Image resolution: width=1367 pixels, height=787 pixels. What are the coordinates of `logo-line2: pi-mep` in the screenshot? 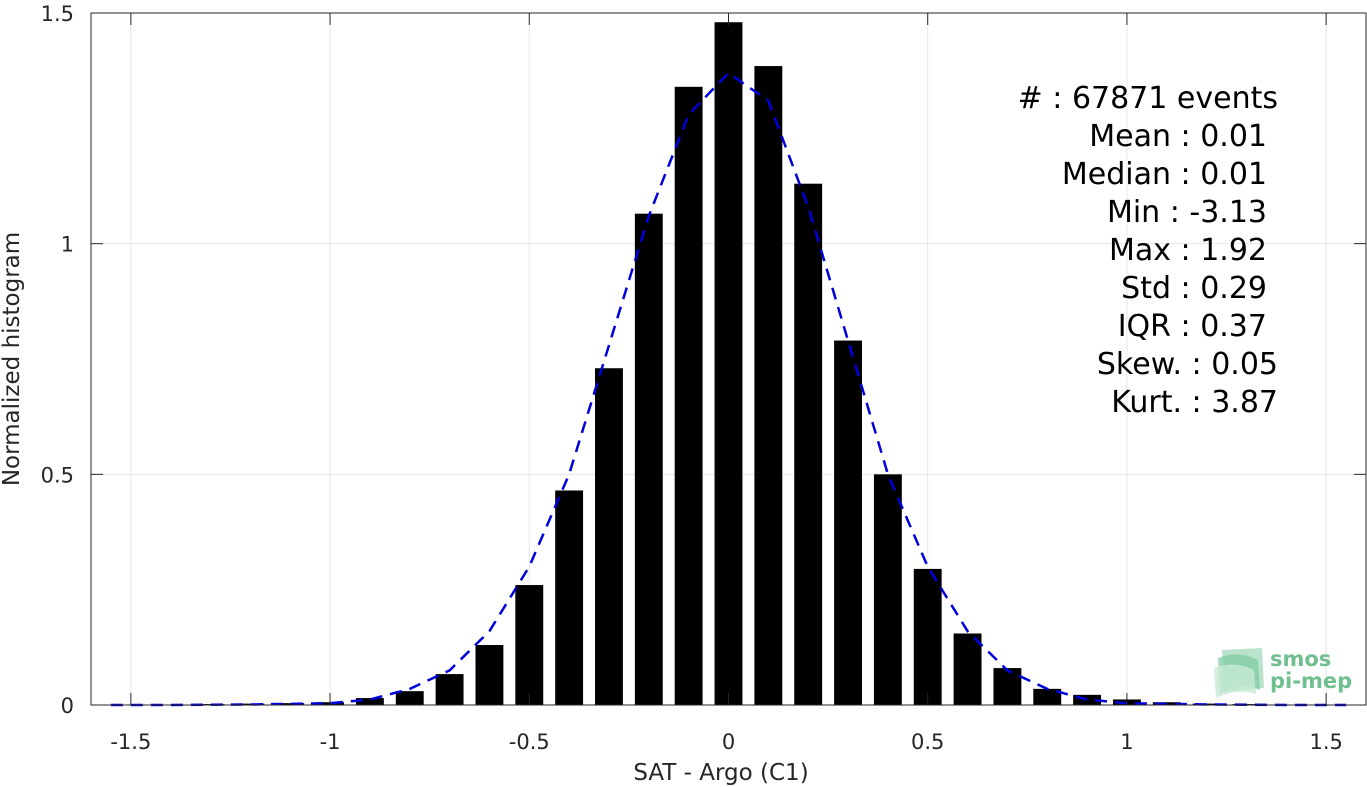 It's located at (1311, 681).